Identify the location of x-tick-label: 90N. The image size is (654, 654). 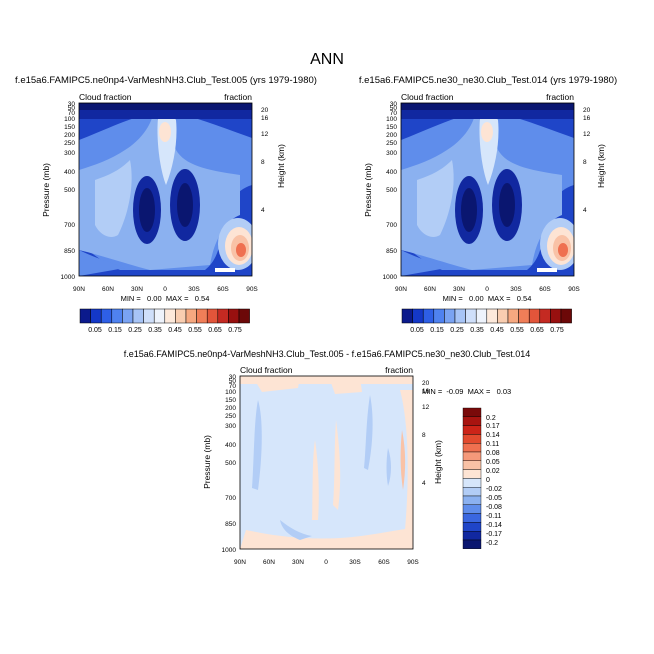
(401, 289).